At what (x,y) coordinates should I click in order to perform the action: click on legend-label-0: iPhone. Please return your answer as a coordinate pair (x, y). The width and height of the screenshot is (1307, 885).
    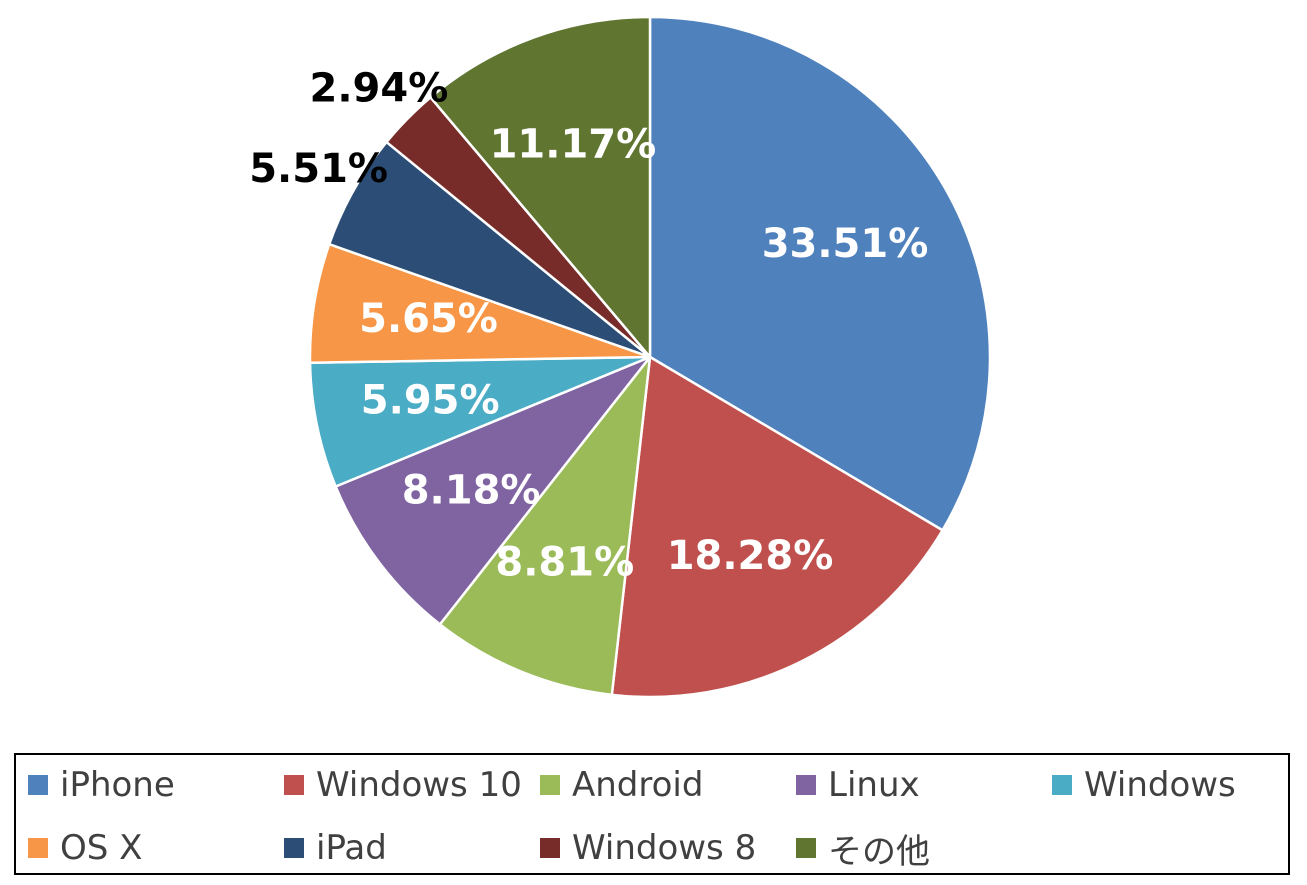
    Looking at the image, I should click on (117, 785).